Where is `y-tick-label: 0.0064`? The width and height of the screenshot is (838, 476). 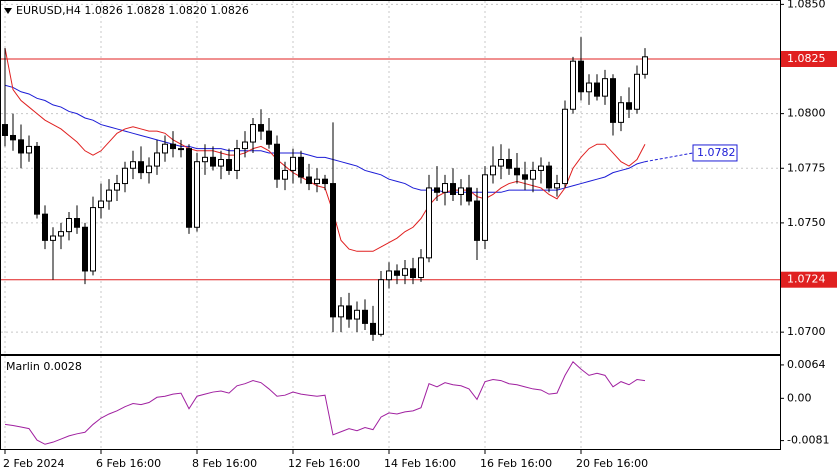
y-tick-label: 0.0064 is located at coordinates (806, 364).